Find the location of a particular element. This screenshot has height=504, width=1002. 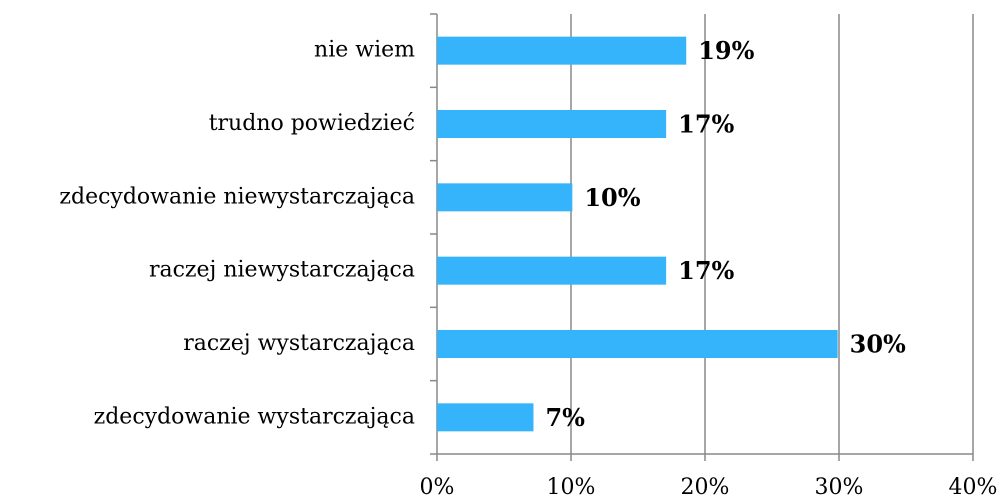

y-tick-label: raczej niewystarczająca is located at coordinates (282, 270).